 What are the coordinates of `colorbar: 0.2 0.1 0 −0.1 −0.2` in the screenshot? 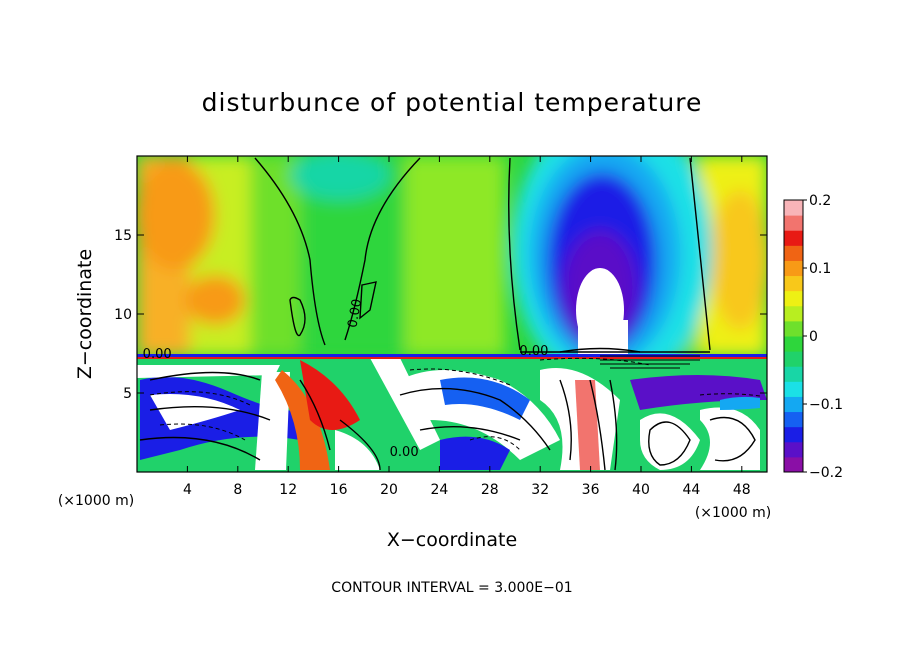 It's located at (813, 337).